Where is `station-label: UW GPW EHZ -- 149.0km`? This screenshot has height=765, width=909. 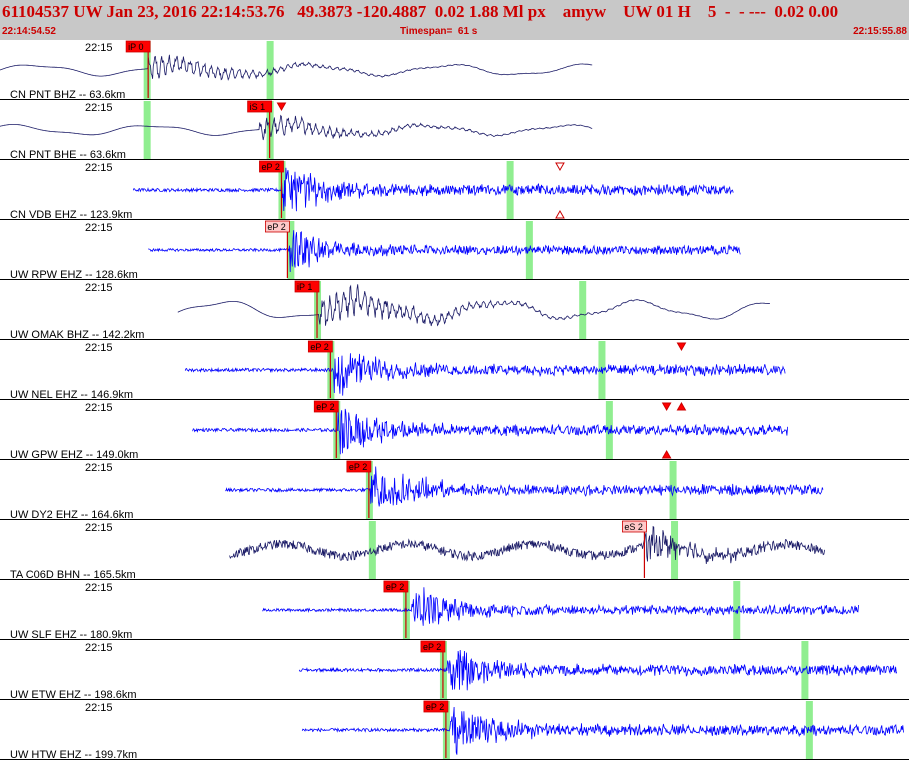 station-label: UW GPW EHZ -- 149.0km is located at coordinates (74, 455).